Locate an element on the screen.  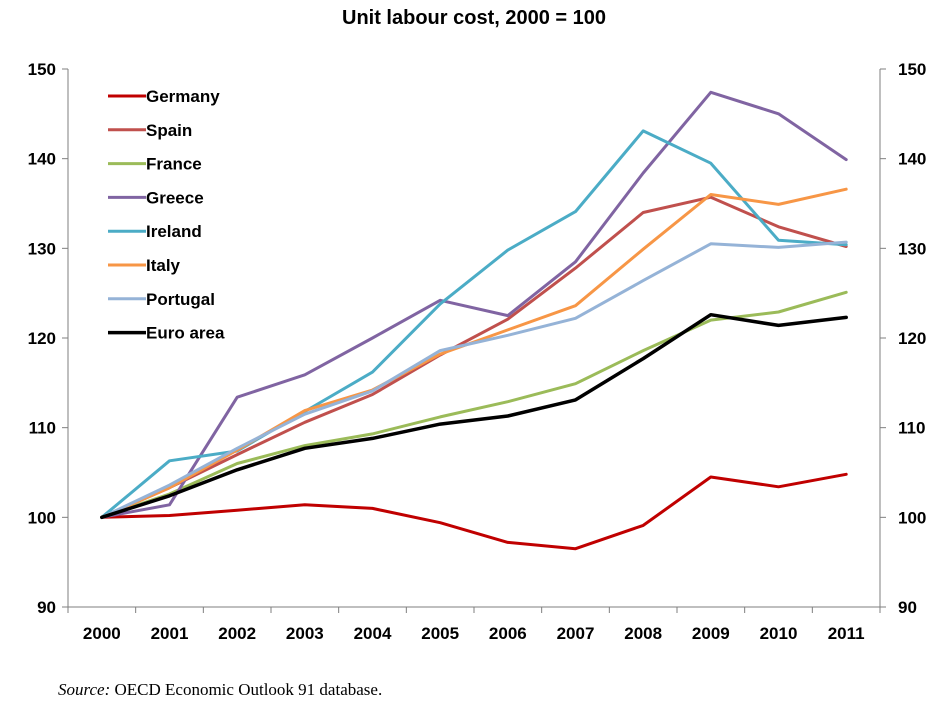
x-tick-label: 2011 is located at coordinates (846, 633).